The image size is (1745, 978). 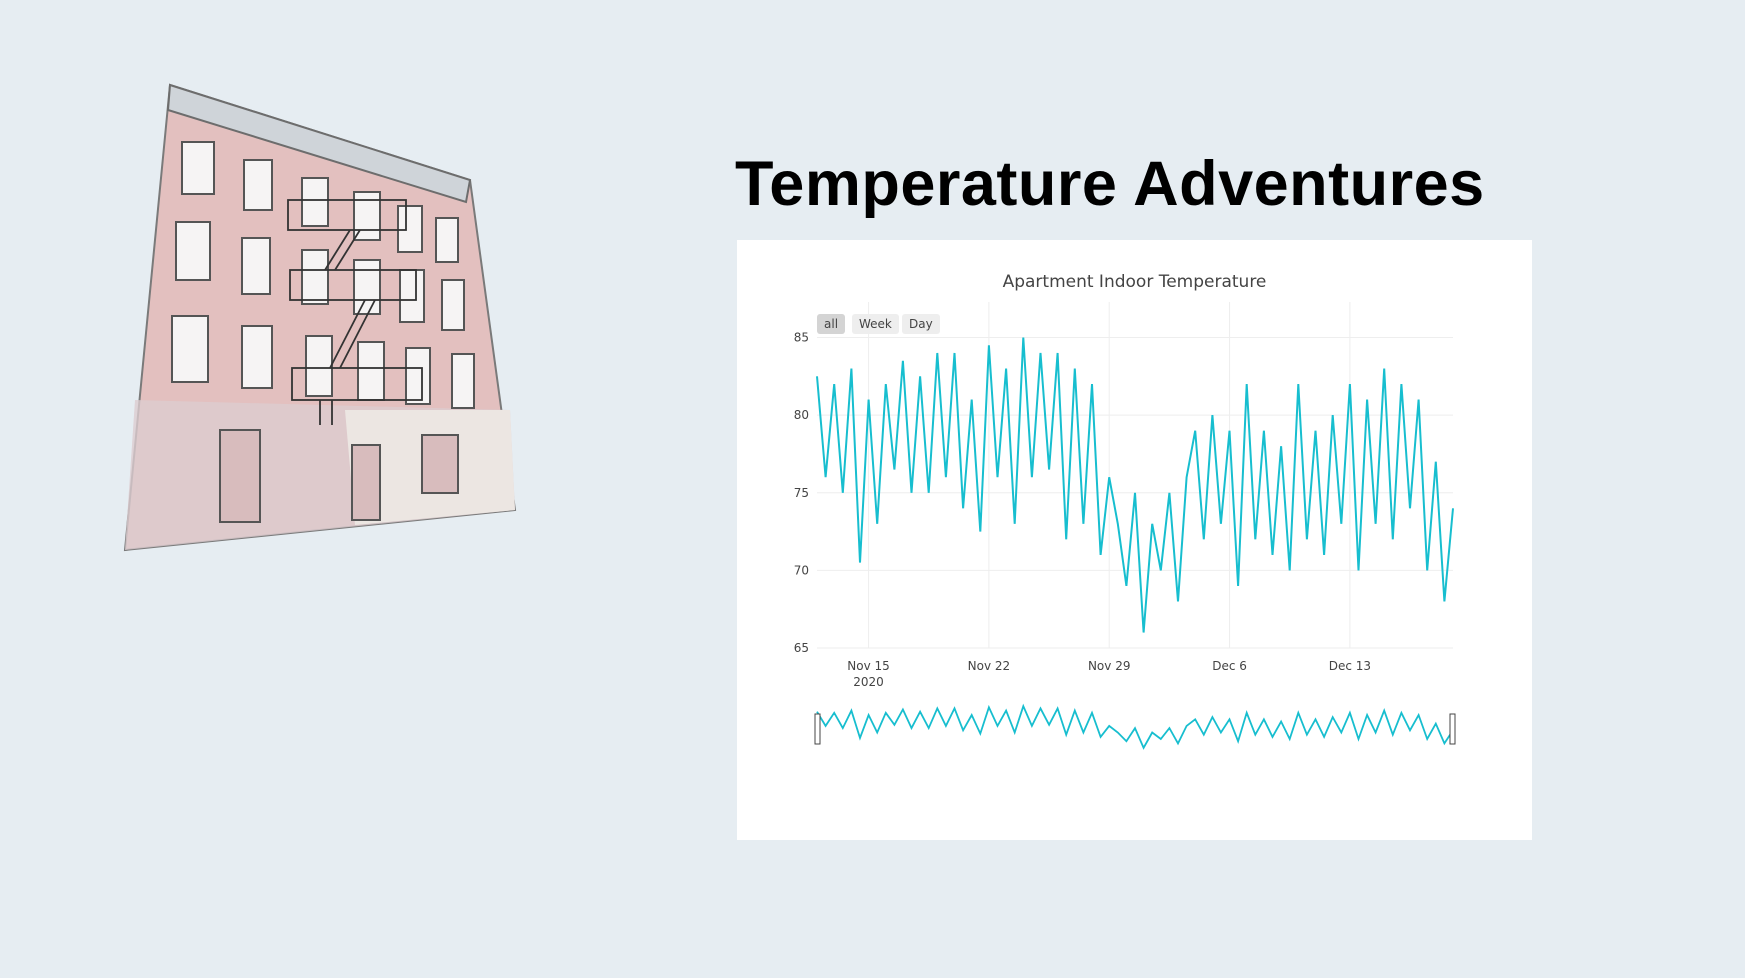 I want to click on y-axis: 65 70 75 80 85, so click(x=801, y=493).